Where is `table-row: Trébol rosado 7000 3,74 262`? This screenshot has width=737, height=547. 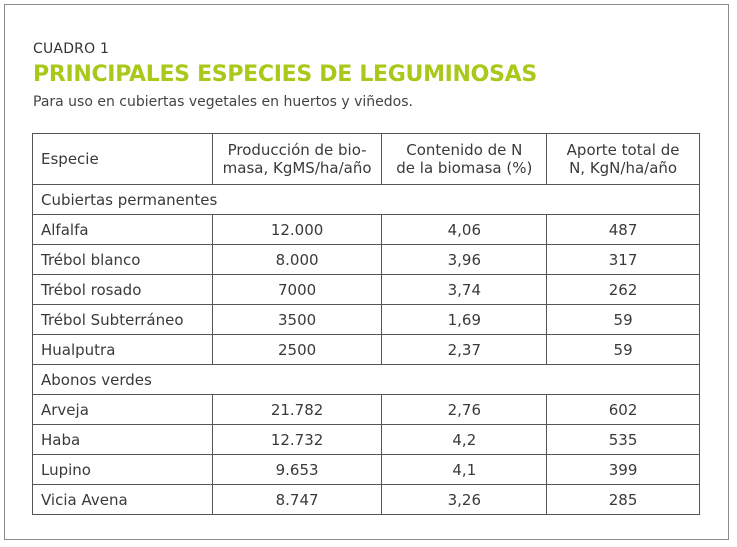 table-row: Trébol rosado 7000 3,74 262 is located at coordinates (366, 289).